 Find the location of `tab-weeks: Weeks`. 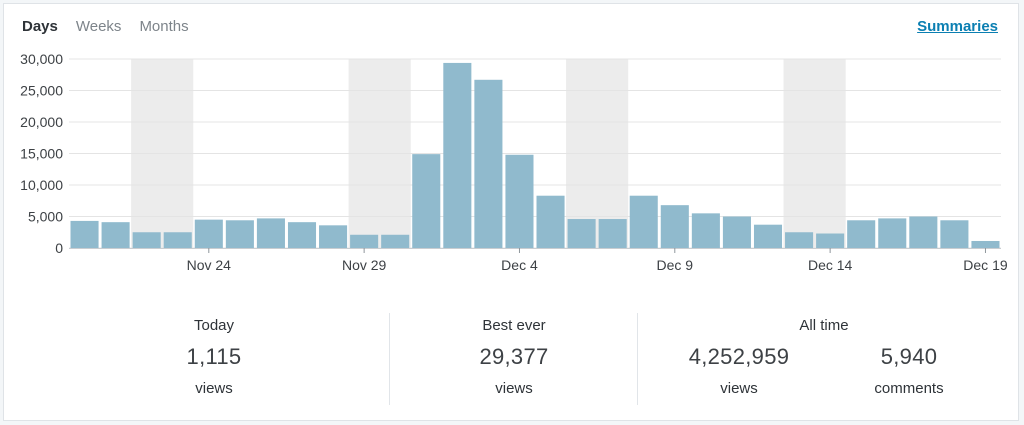

tab-weeks: Weeks is located at coordinates (98, 26).